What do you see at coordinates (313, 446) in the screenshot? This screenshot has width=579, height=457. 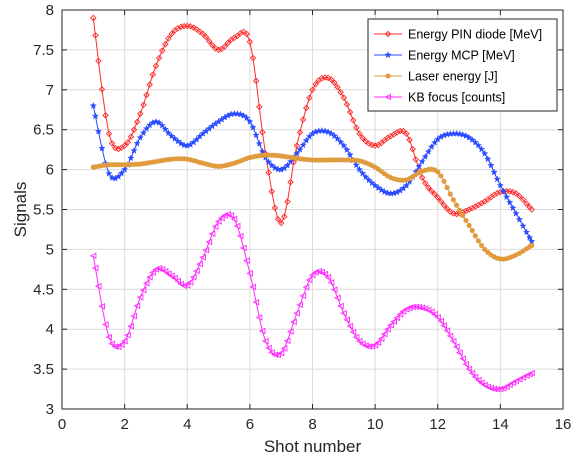 I see `x-axis-label: Shot number` at bounding box center [313, 446].